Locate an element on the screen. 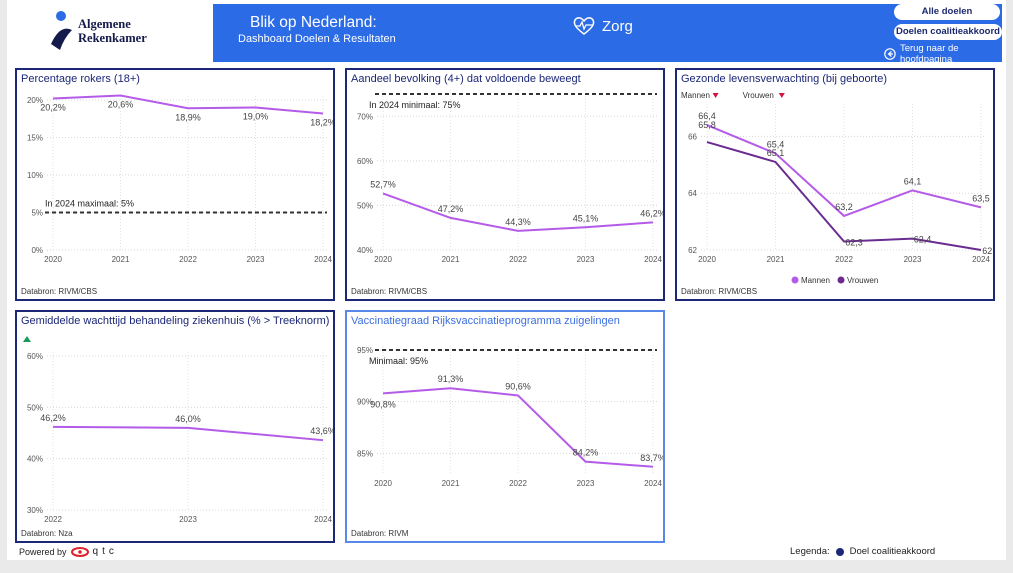  up-triangle-icon is located at coordinates (27, 339).